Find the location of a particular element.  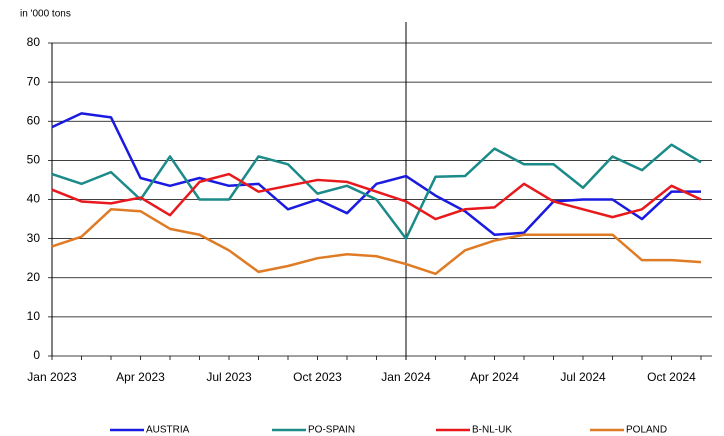

y-tick-label: 70 is located at coordinates (34, 81).